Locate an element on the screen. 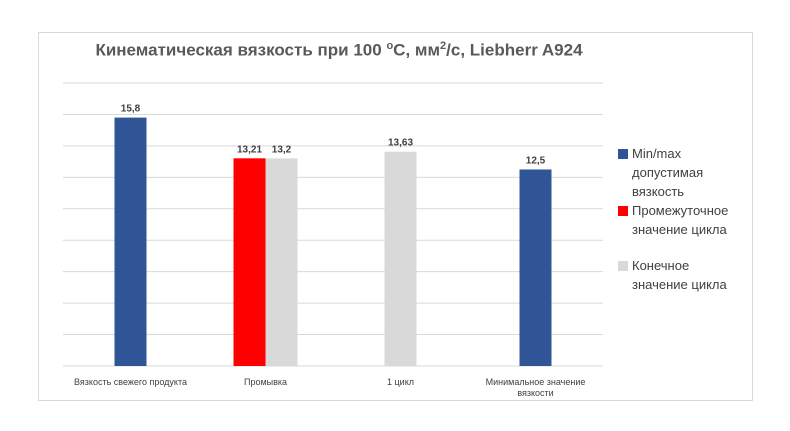 The height and width of the screenshot is (431, 790). legend-label-intermediate: Промежуточное значение цикла is located at coordinates (680, 220).